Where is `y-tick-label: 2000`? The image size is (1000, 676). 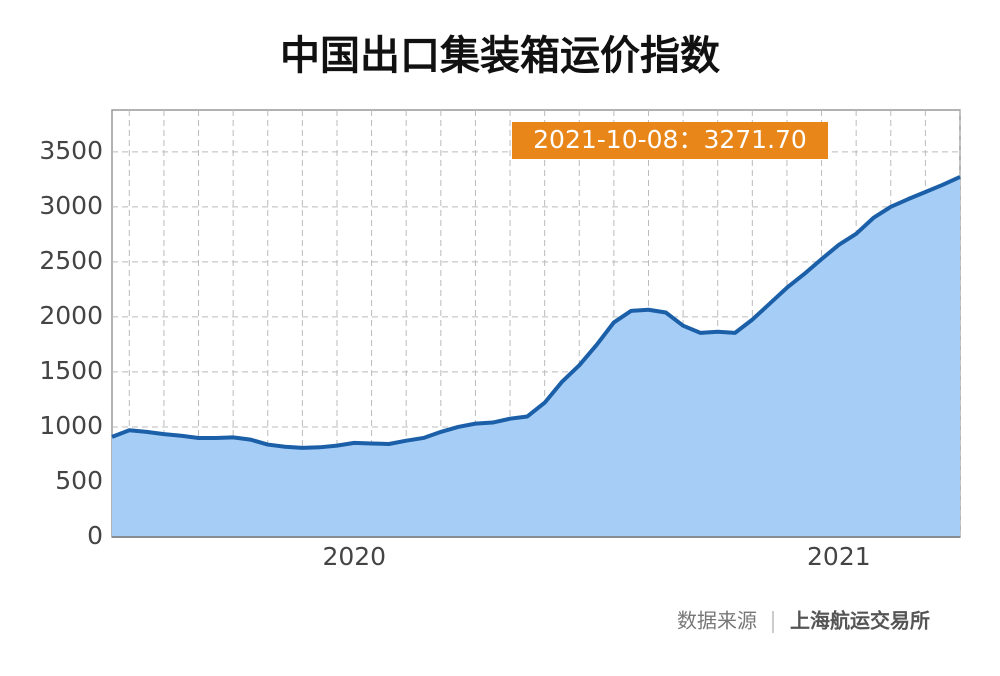 y-tick-label: 2000 is located at coordinates (71, 315).